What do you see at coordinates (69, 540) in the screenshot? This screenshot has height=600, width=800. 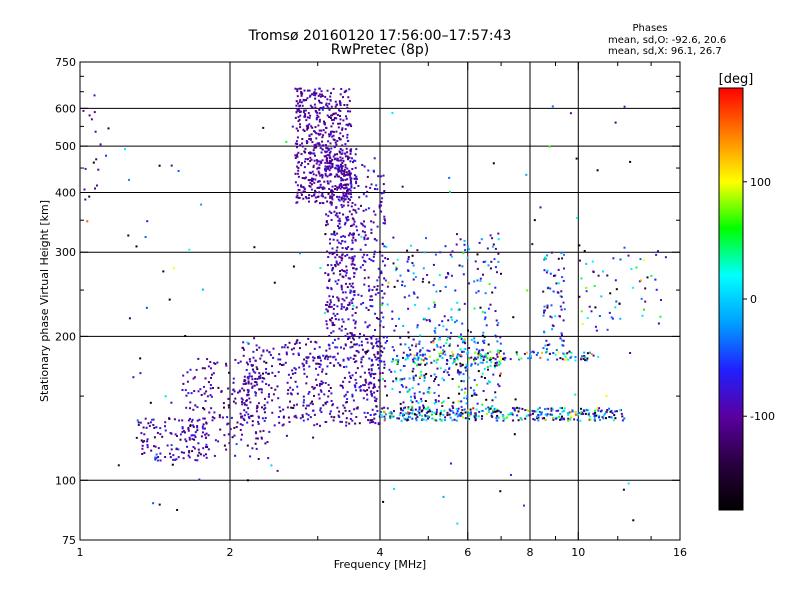 I see `y-tick-label: 75` at bounding box center [69, 540].